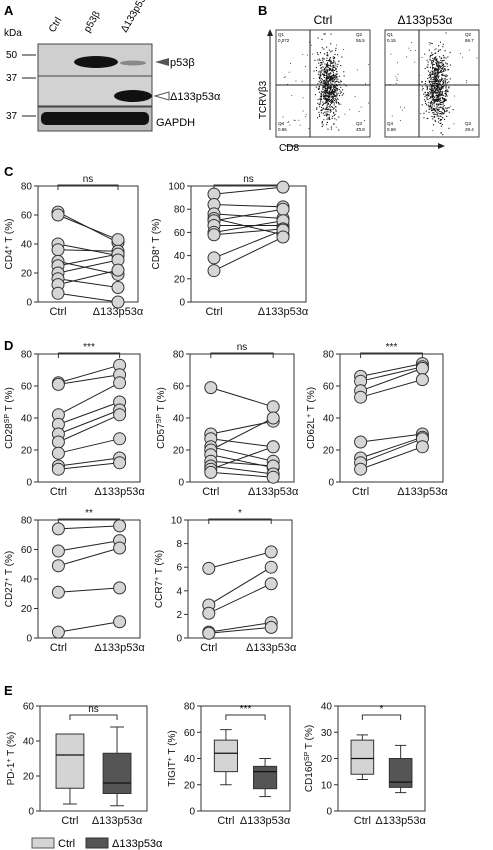 The height and width of the screenshot is (850, 493). Describe the element at coordinates (365, 765) in the screenshot. I see `chart-cd160: 0 10 20 30 40 CD160SP T (%) Ctrl Δ133p53α *` at that location.